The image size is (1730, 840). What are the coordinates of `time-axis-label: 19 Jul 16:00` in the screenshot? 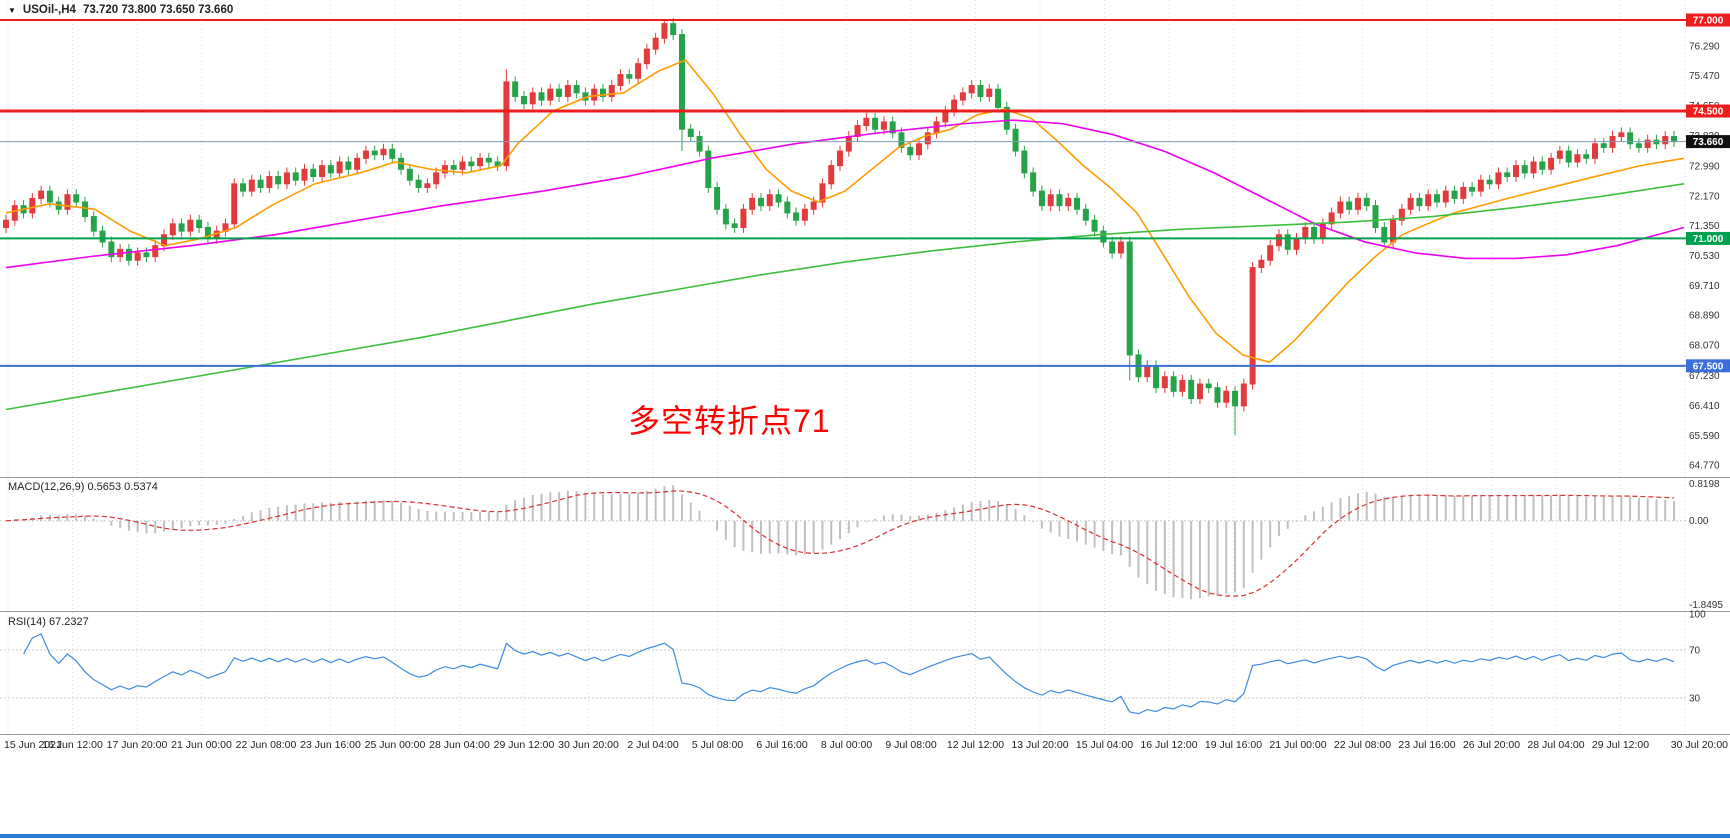 It's located at (1233, 745).